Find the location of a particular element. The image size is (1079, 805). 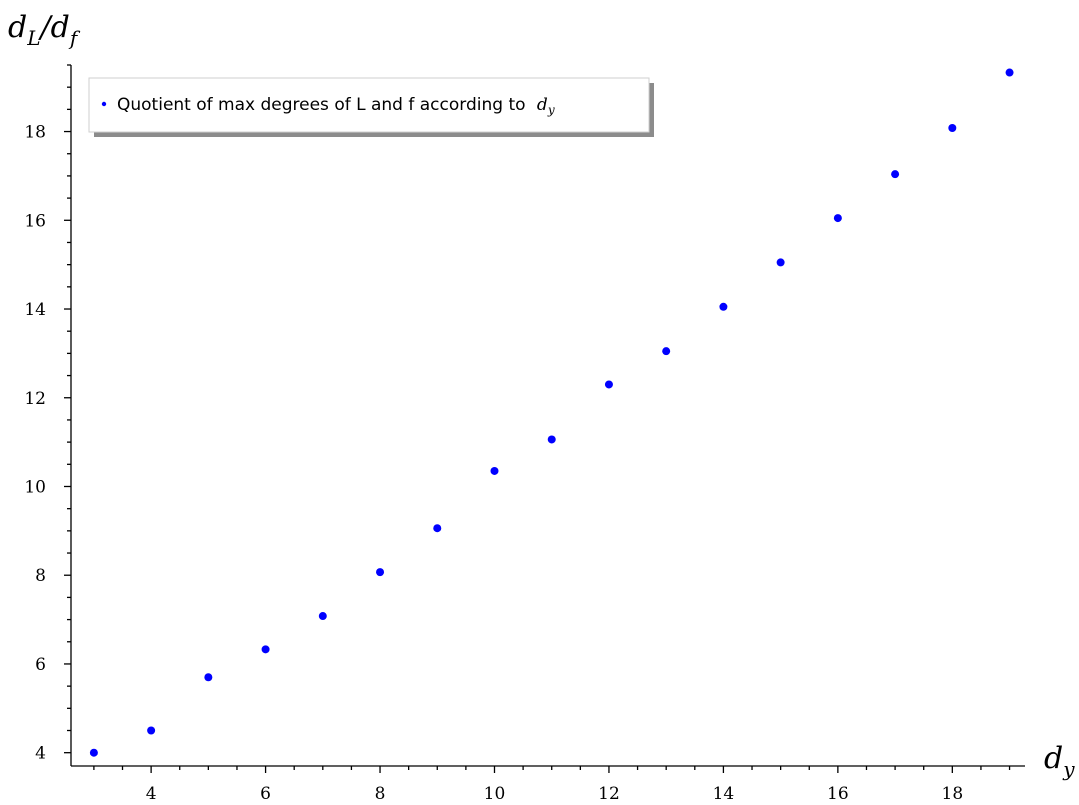

x-tick-label: 6 is located at coordinates (265, 794).